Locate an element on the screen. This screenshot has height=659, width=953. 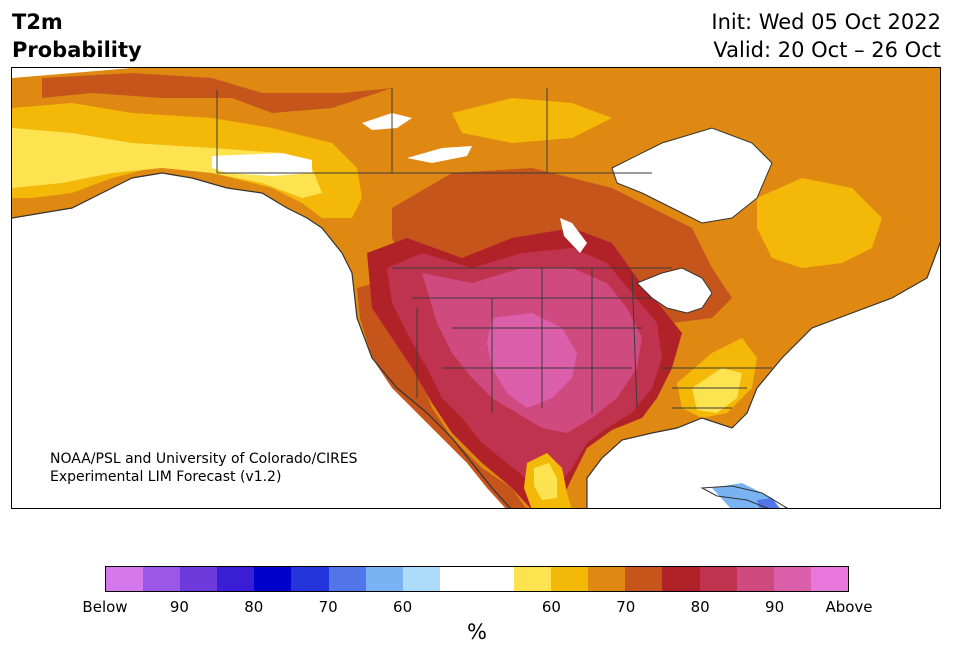
great-bear-lake is located at coordinates (387, 121).